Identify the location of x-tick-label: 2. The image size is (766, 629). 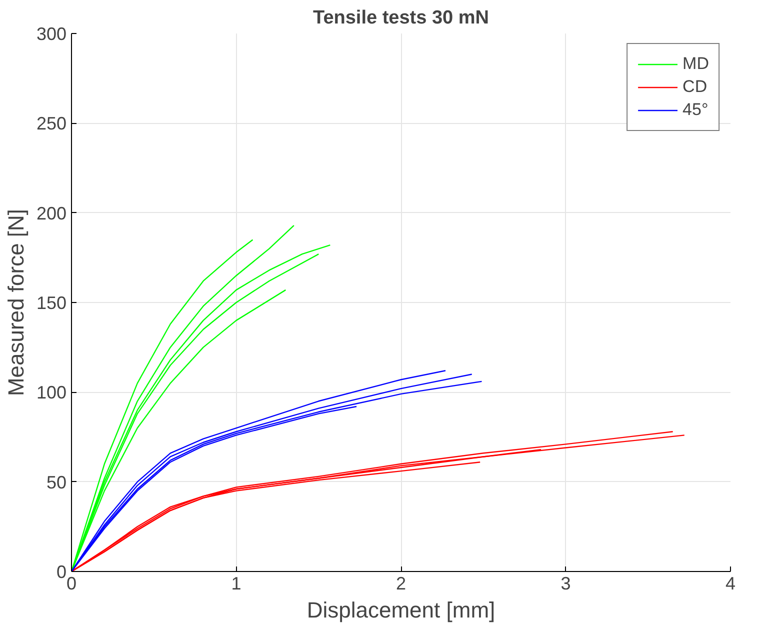
(401, 584).